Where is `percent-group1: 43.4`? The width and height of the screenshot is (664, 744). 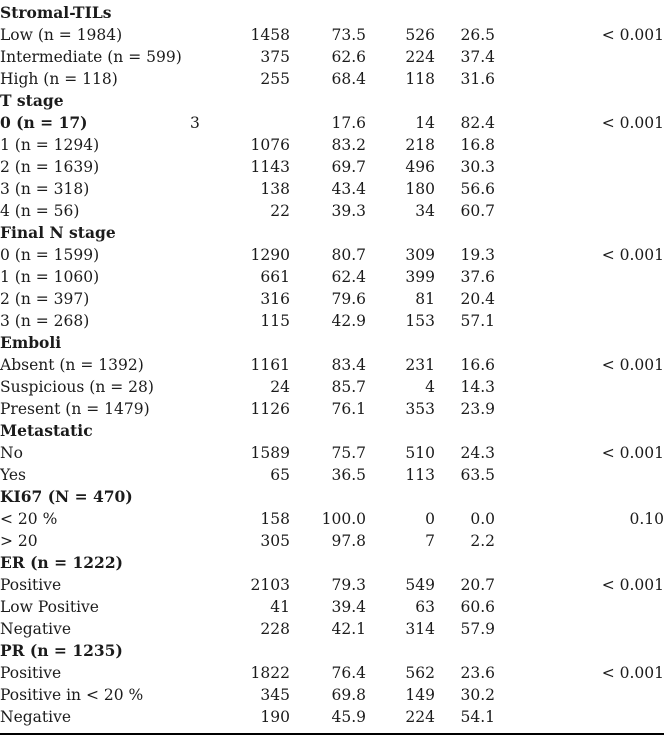 percent-group1: 43.4 is located at coordinates (348, 189).